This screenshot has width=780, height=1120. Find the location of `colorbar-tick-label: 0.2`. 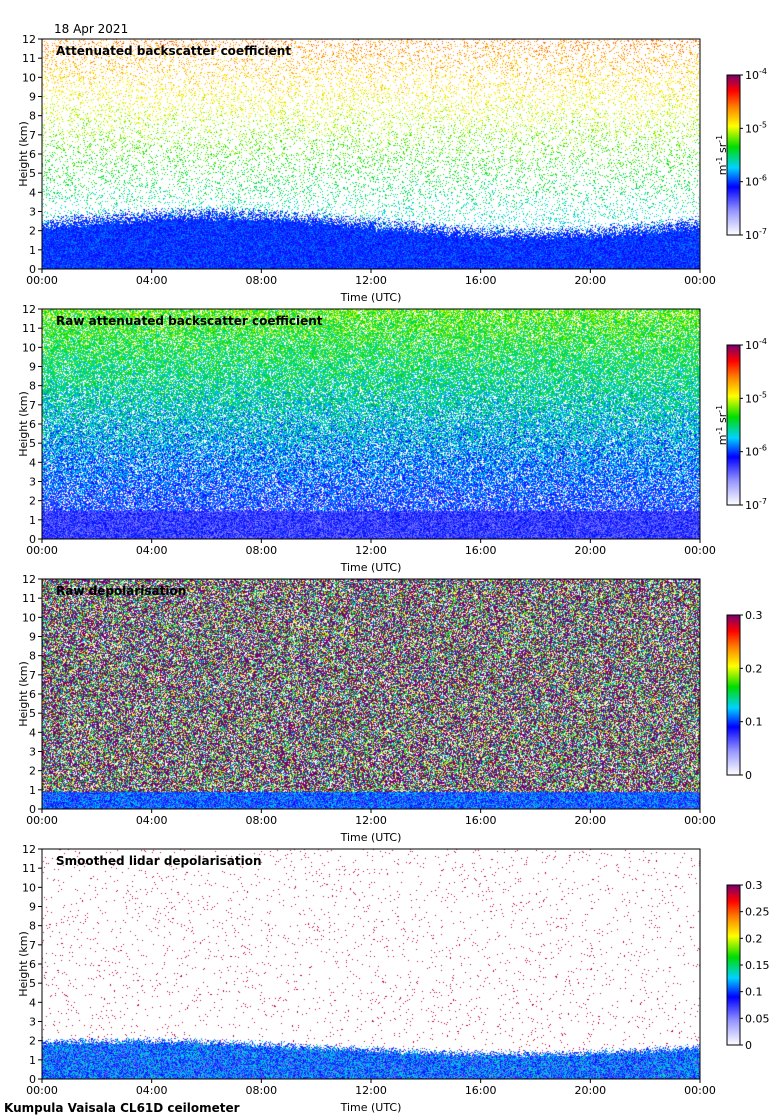

colorbar-tick-label: 0.2 is located at coordinates (754, 938).